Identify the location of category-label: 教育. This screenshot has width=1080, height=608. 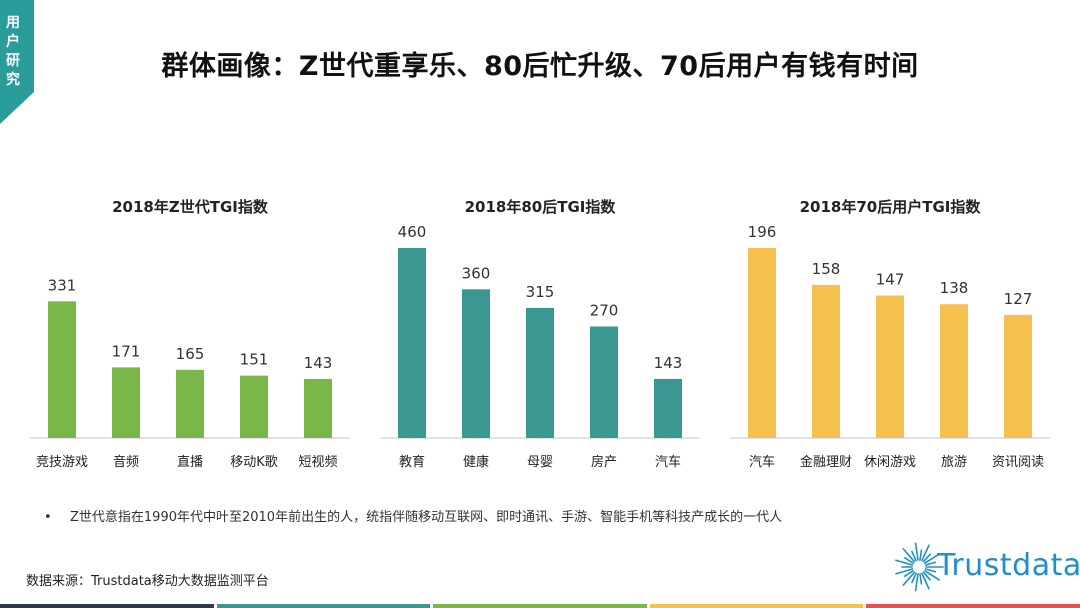
(412, 462).